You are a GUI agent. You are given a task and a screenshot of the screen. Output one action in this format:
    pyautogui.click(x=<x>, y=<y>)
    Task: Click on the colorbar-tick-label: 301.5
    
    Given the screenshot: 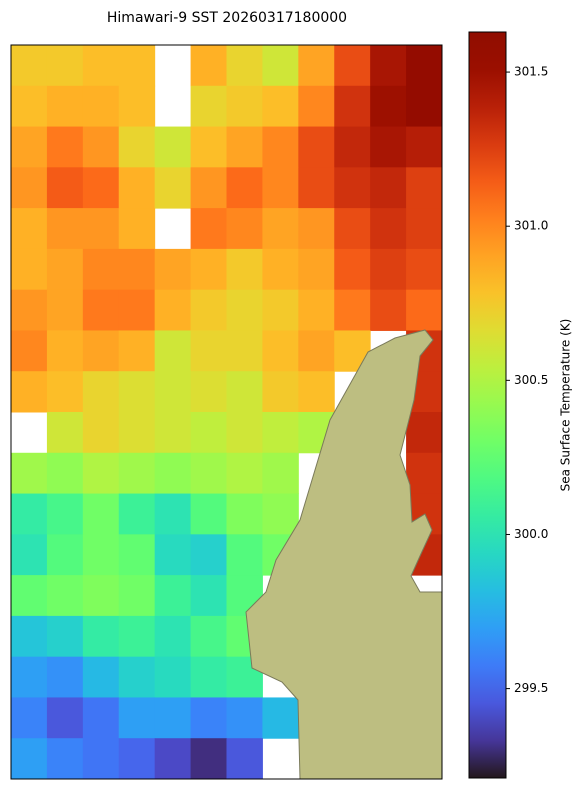 What is the action you would take?
    pyautogui.click(x=531, y=72)
    